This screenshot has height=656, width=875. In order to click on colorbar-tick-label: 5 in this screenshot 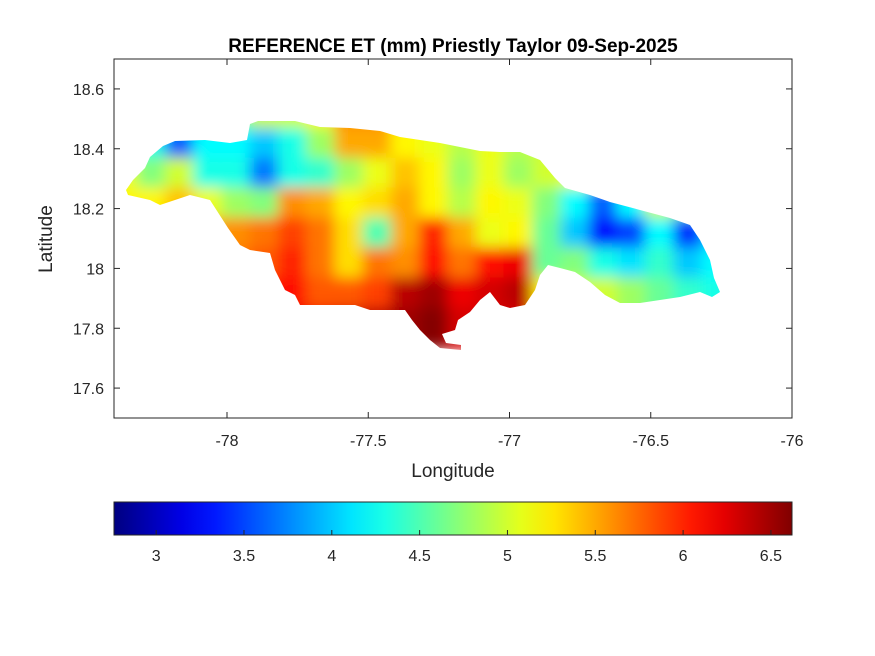, I will do `click(507, 556)`.